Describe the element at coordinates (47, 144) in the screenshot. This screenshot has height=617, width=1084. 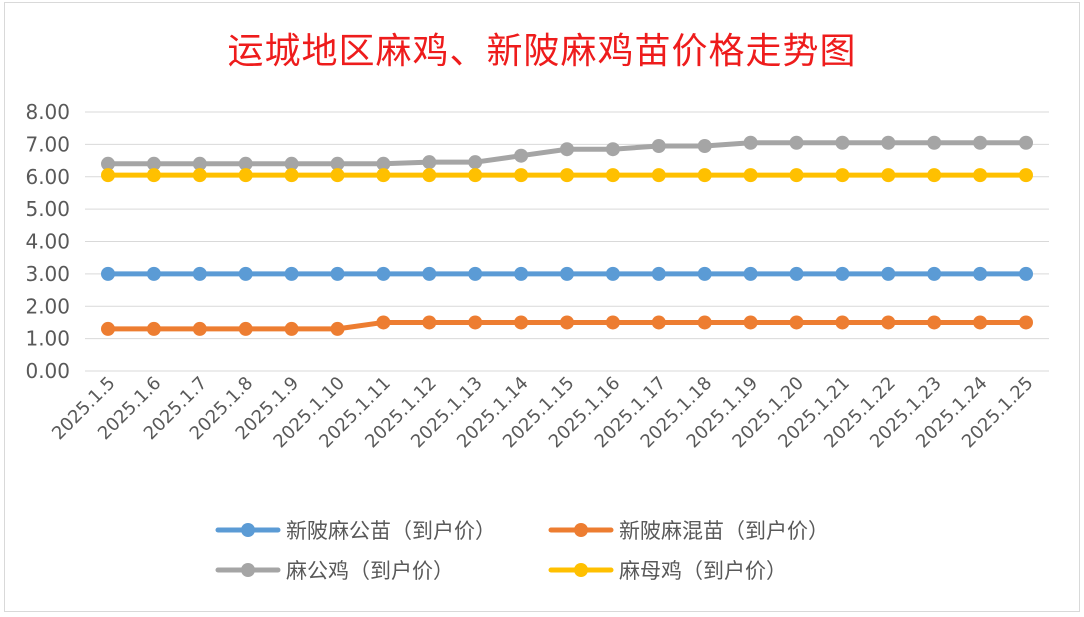
I see `y-tick-label: 7.00` at that location.